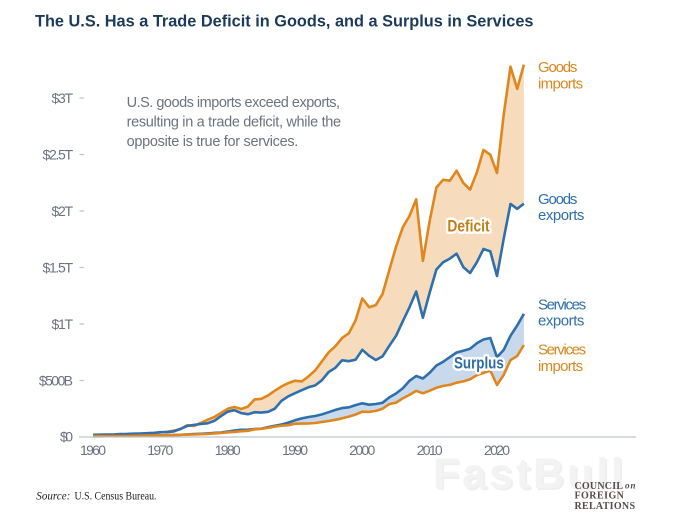  What do you see at coordinates (93, 450) in the screenshot?
I see `svg-text: 1960` at bounding box center [93, 450].